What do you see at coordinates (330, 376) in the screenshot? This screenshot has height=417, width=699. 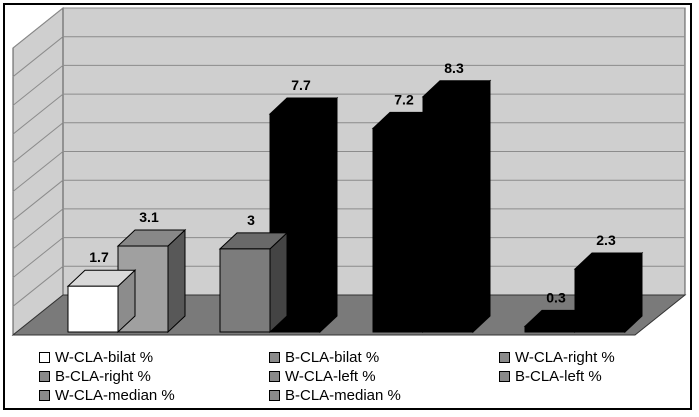 I see `legend-label: W-CLA-left %` at bounding box center [330, 376].